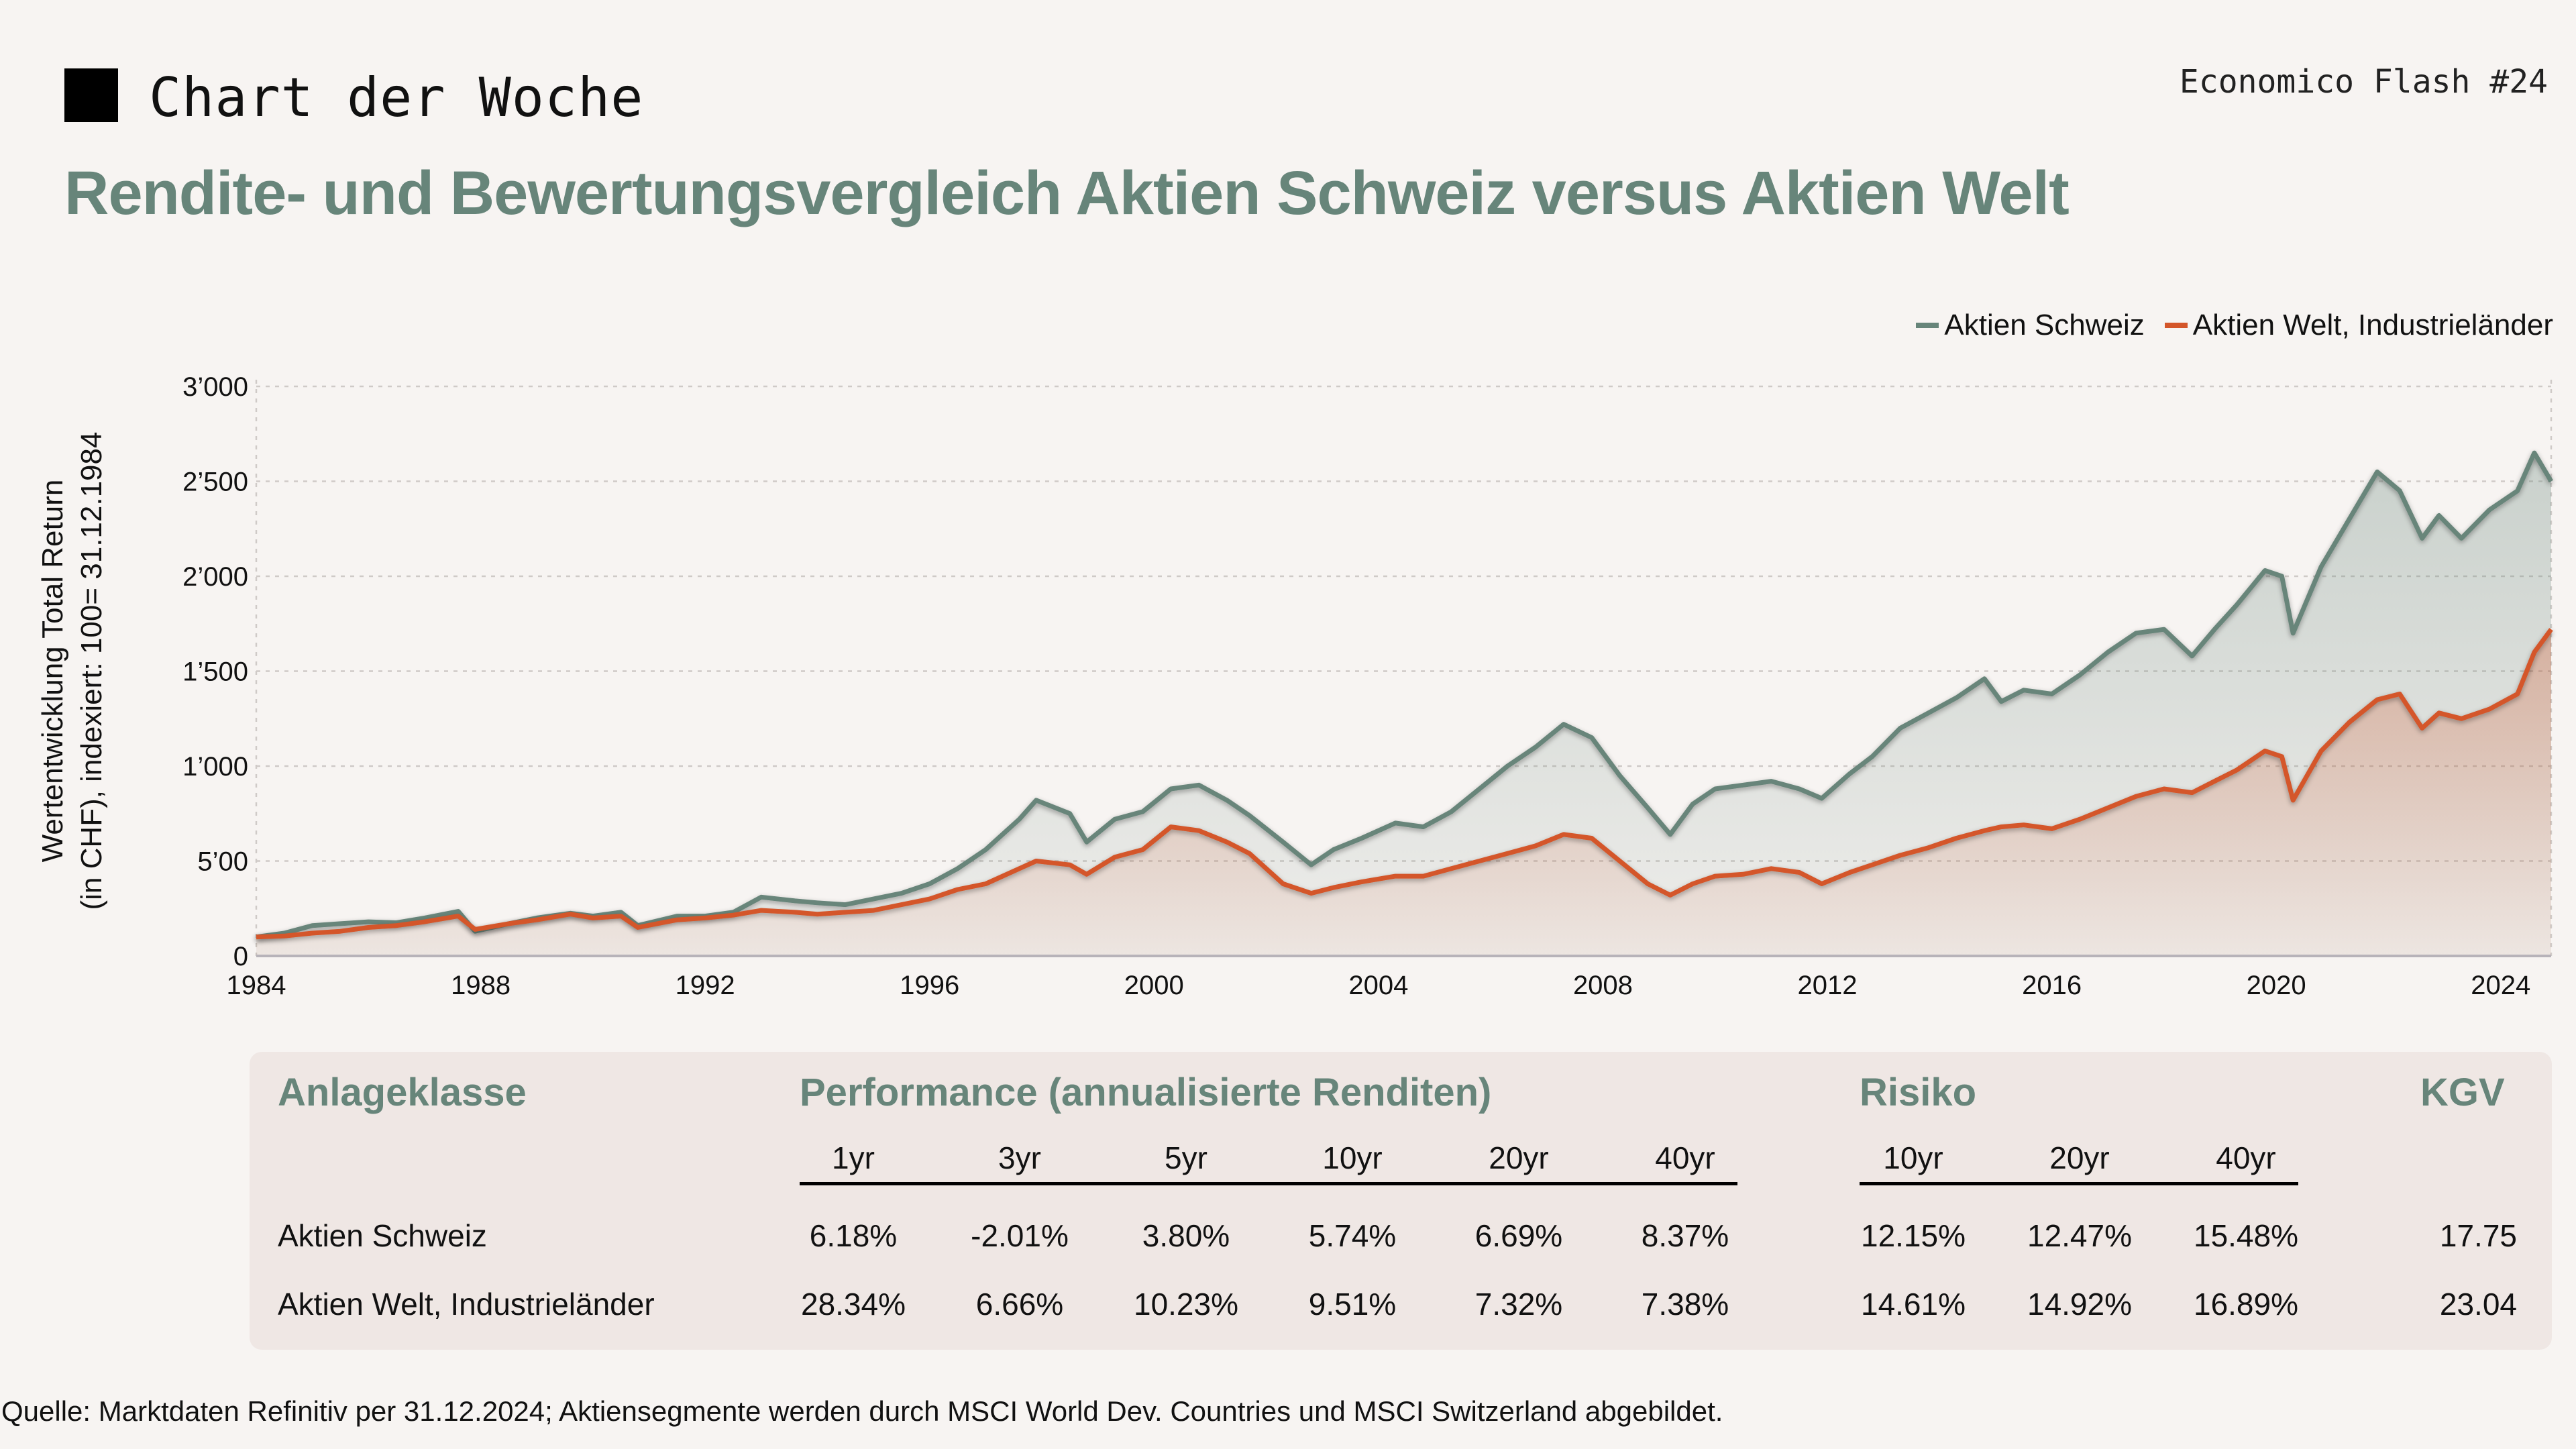 The image size is (2576, 1449). I want to click on legend-swatch-welt, so click(2176, 325).